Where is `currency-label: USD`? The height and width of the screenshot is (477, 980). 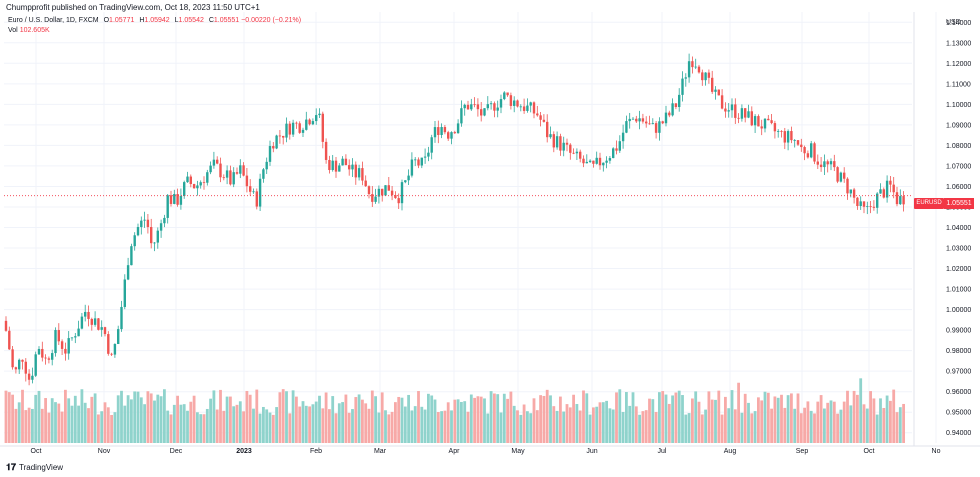 currency-label: USD is located at coordinates (953, 22).